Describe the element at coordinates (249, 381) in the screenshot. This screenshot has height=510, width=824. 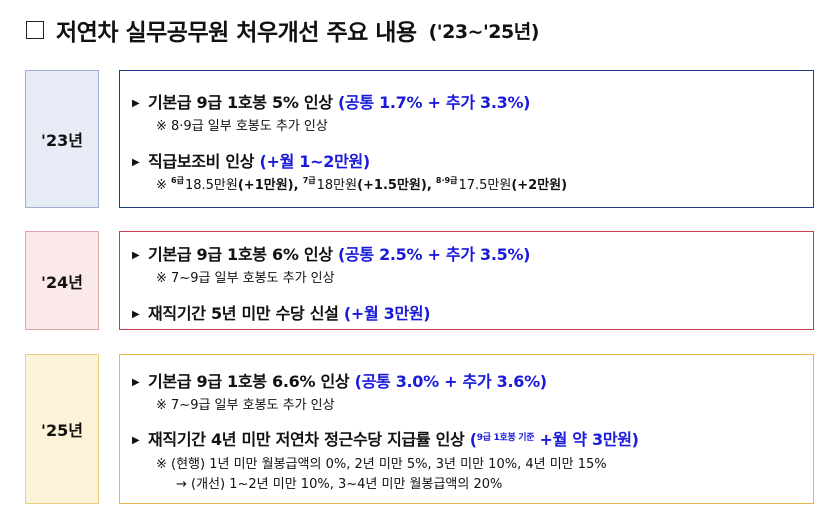
I see `item-text: 기본급 9급 1호봉 6.6% 인상` at that location.